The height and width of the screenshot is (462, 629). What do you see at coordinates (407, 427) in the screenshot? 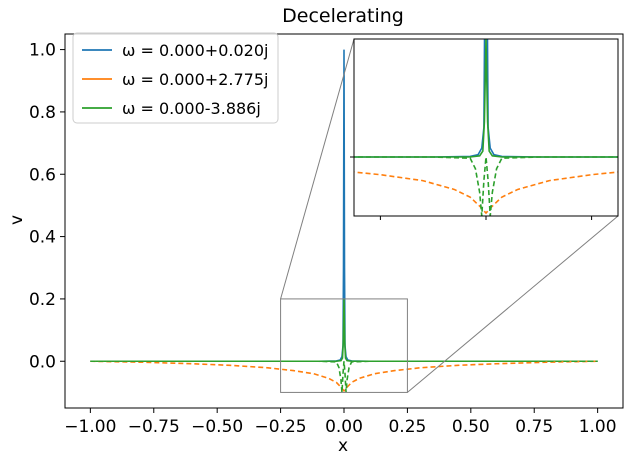
I see `x-tick-label: 0.25` at bounding box center [407, 427].